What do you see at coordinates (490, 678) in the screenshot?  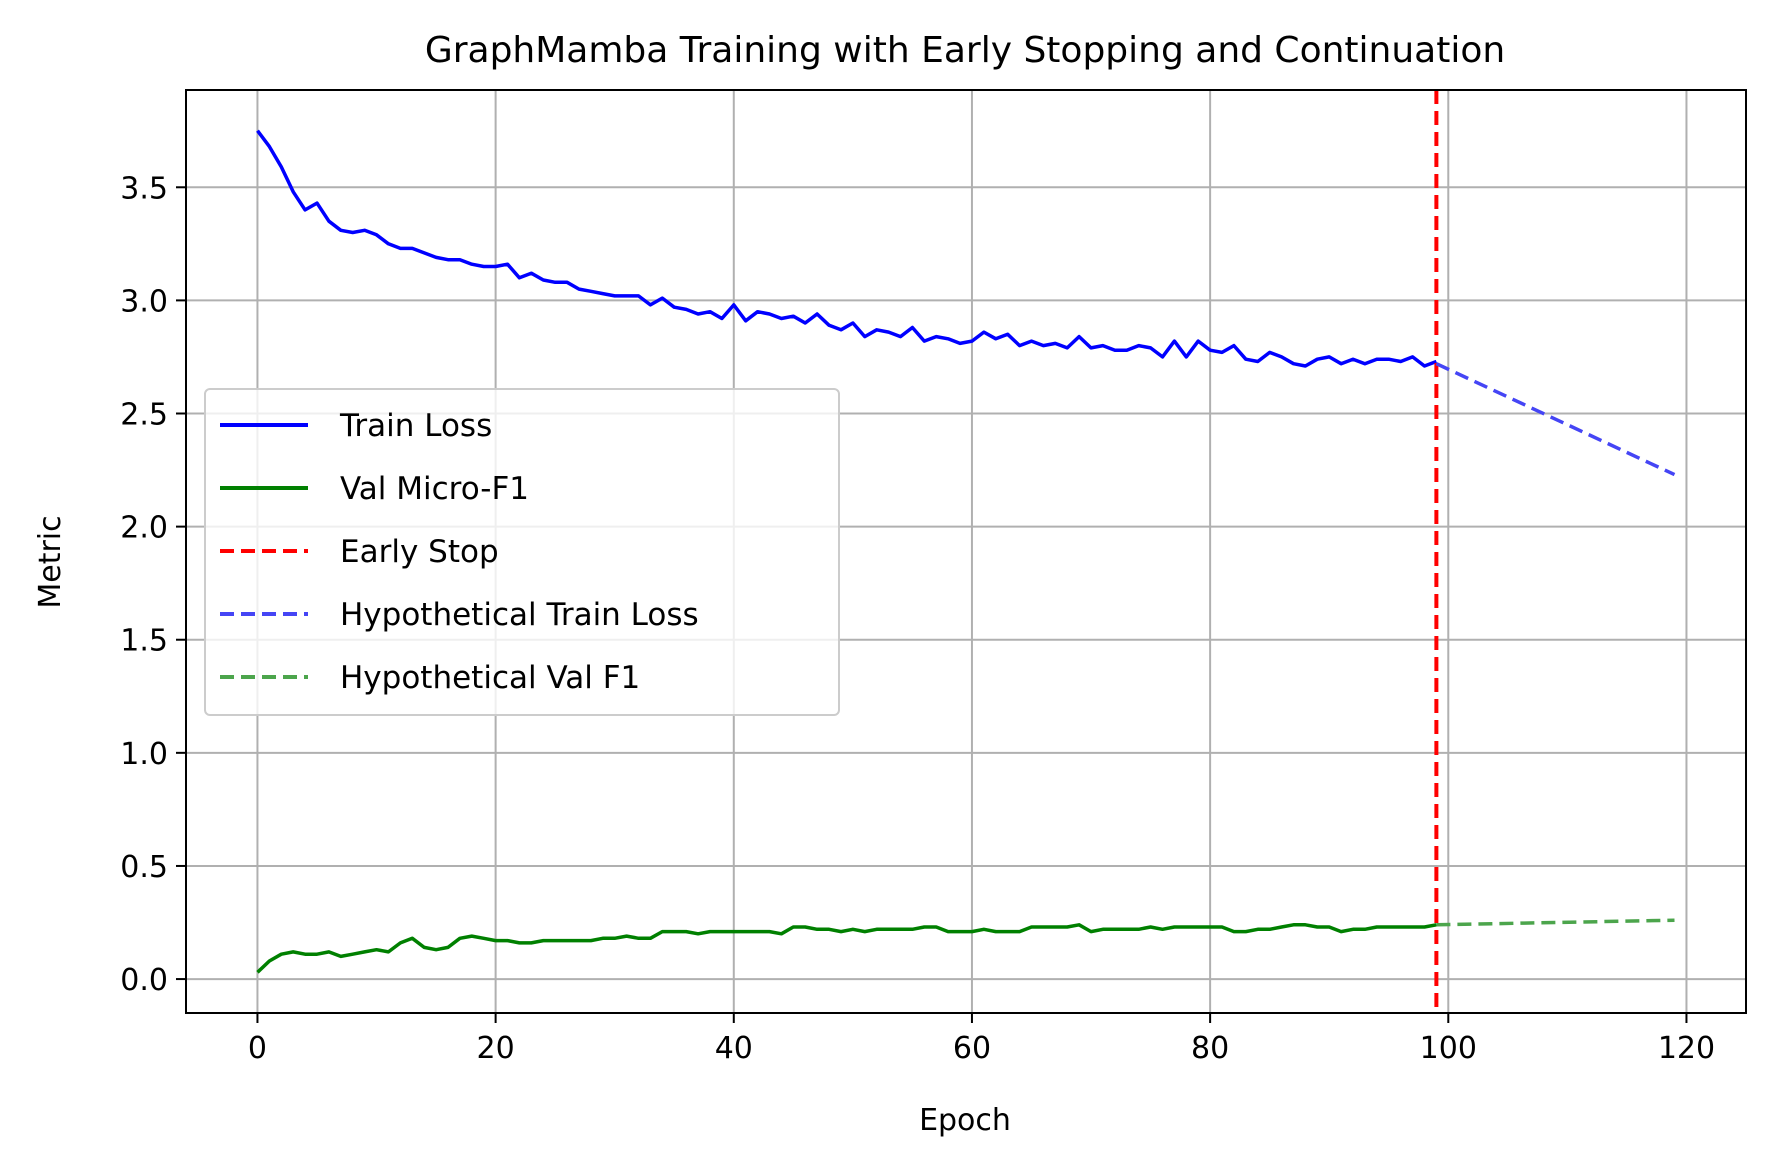 I see `legend-label-hypothetical-val-f1: Hypothetical Val F1` at bounding box center [490, 678].